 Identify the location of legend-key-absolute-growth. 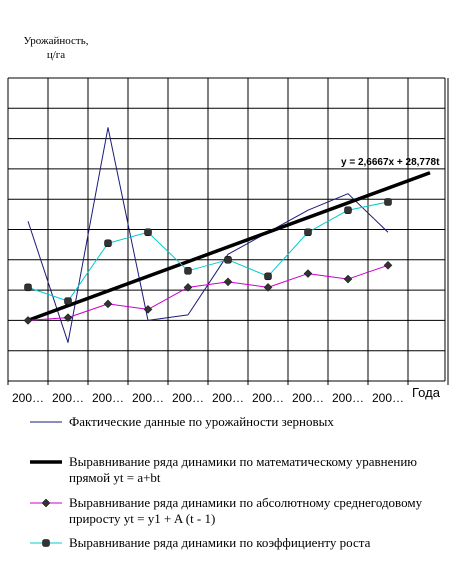
(46, 503).